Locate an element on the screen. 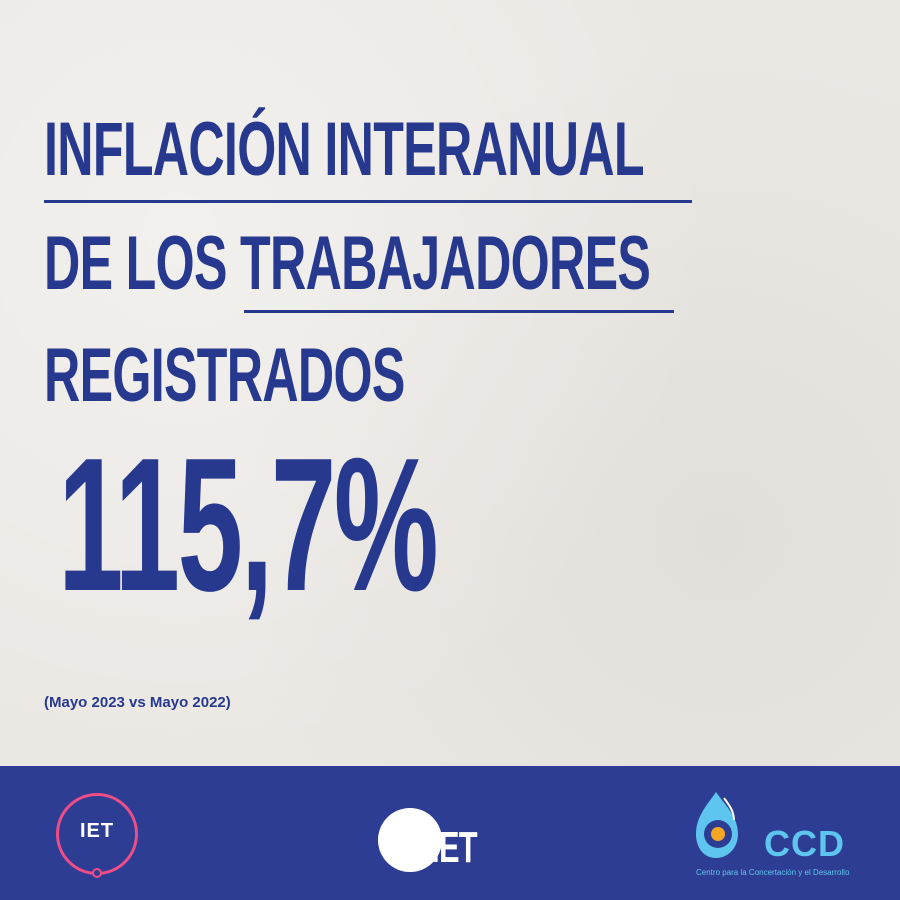 The image size is (900, 900). iet-logo-dot is located at coordinates (97, 873).